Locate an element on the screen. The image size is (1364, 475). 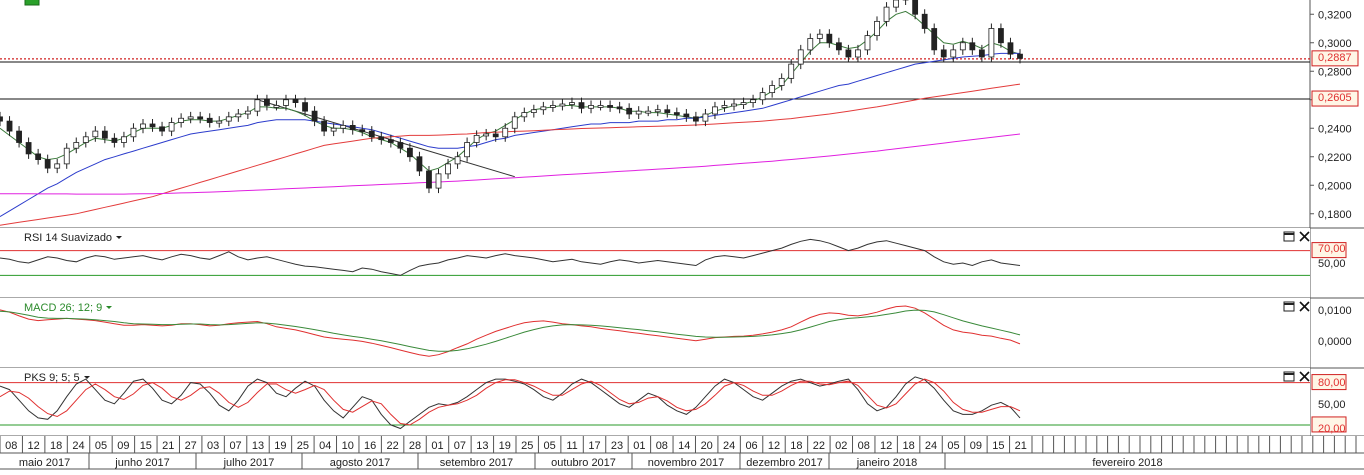
macd-tick-label: 0,0000 is located at coordinates (1335, 342).